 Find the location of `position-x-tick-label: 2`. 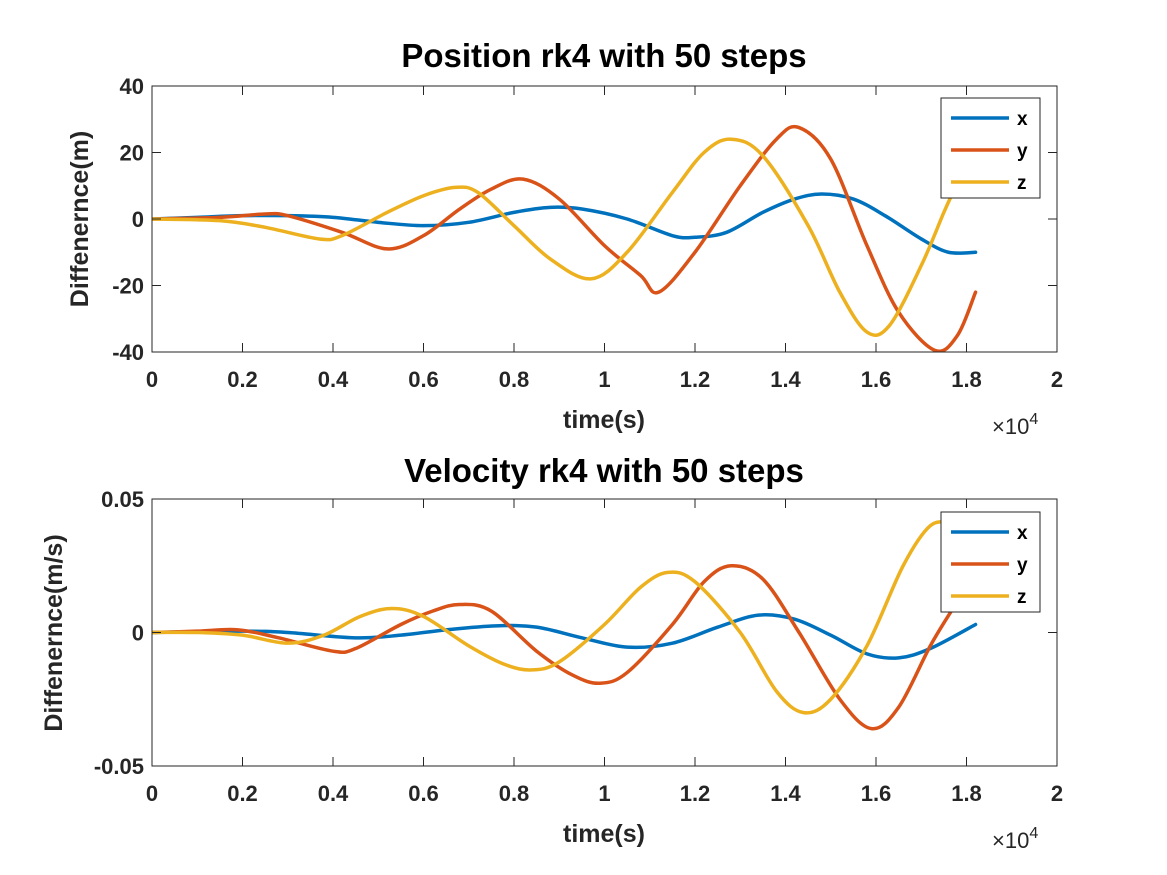

position-x-tick-label: 2 is located at coordinates (1057, 379).